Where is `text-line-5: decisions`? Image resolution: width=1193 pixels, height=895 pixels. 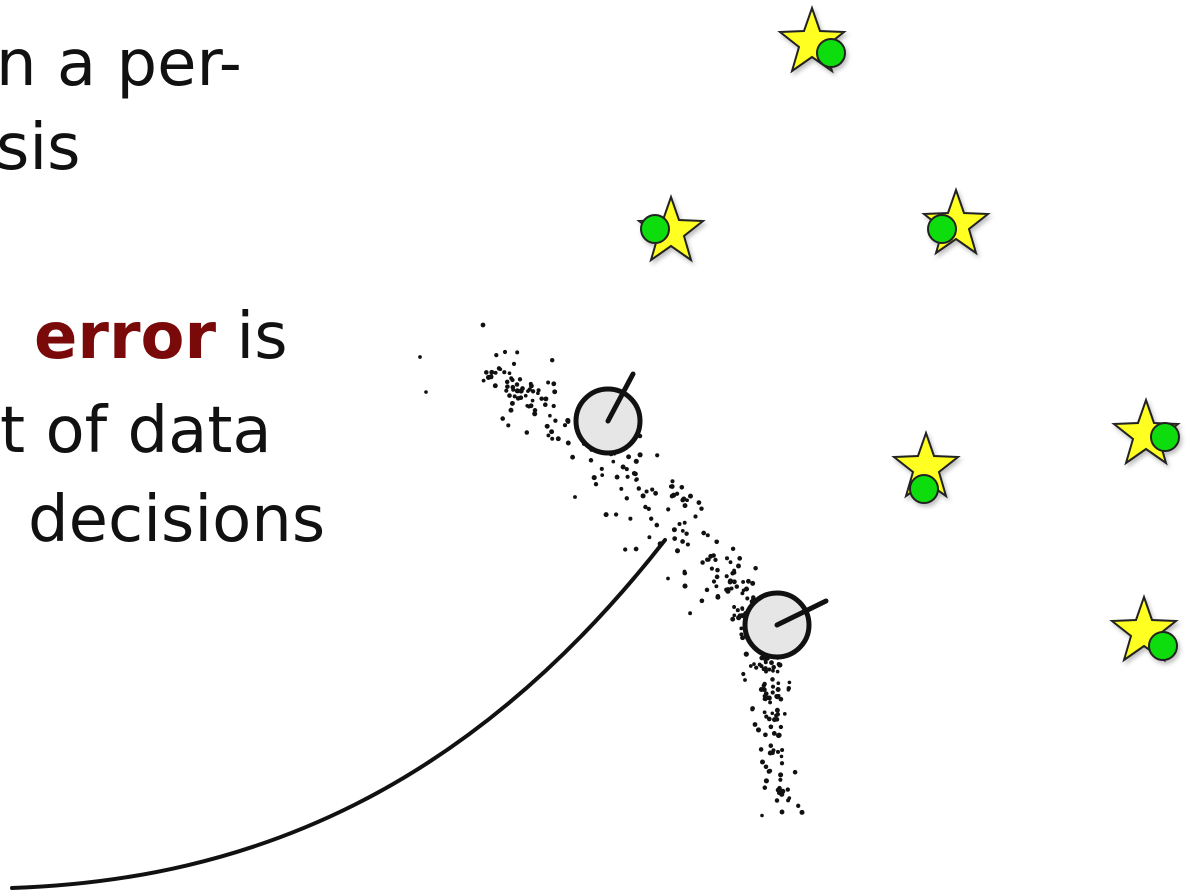
text-line-5: decisions is located at coordinates (177, 520).